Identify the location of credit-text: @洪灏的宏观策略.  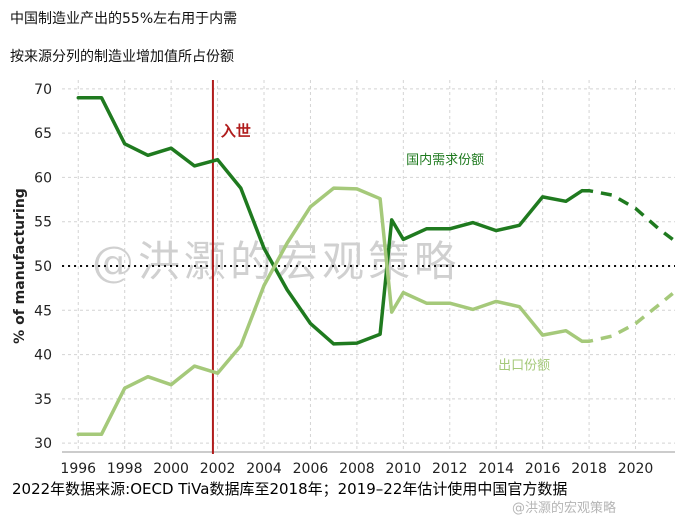
(564, 508).